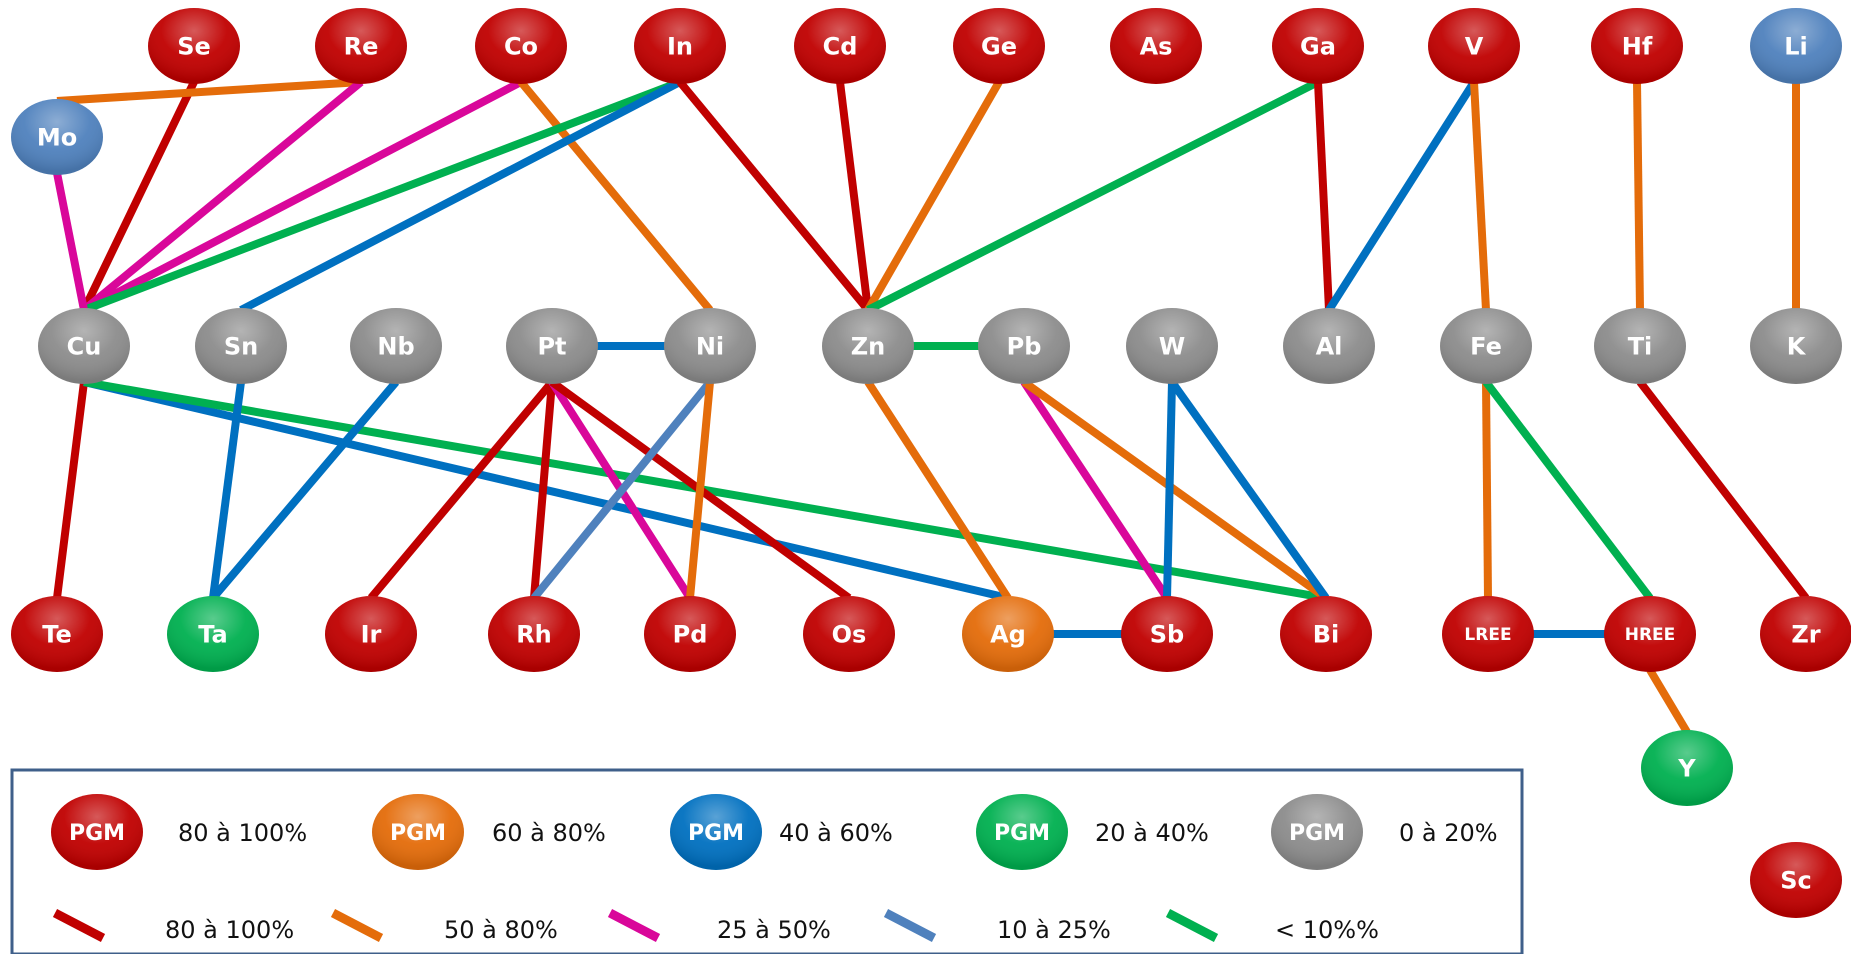 This screenshot has height=954, width=1851. What do you see at coordinates (1093, 196) in the screenshot?
I see `edge-ga-zn` at bounding box center [1093, 196].